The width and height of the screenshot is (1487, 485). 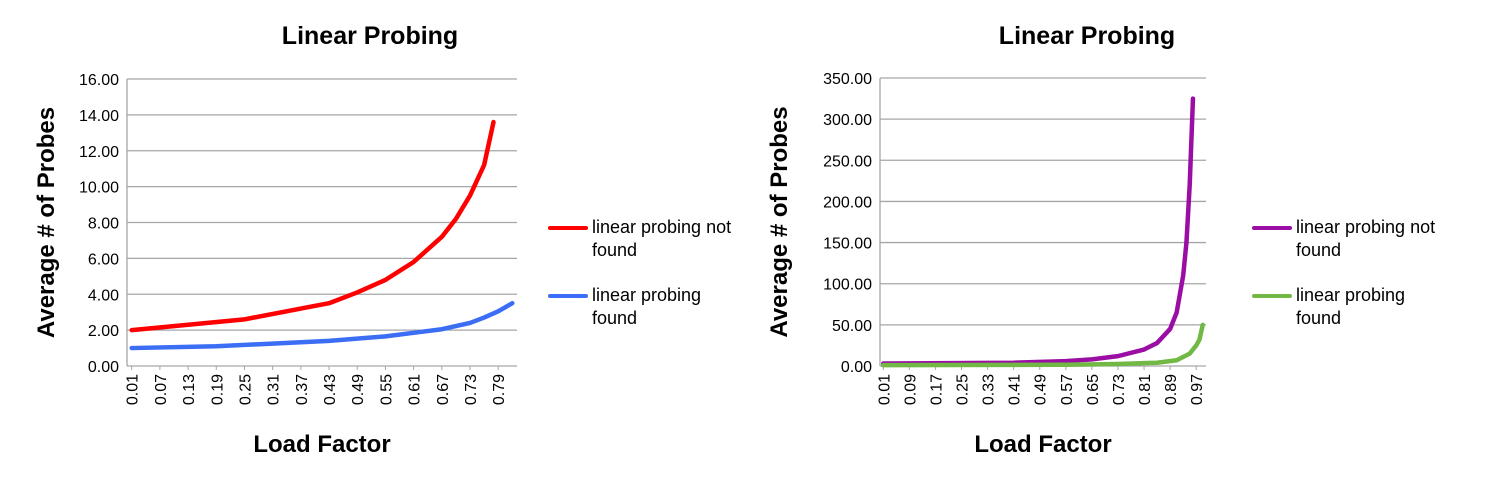 I want to click on x-tick-label: 0.19, so click(x=217, y=389).